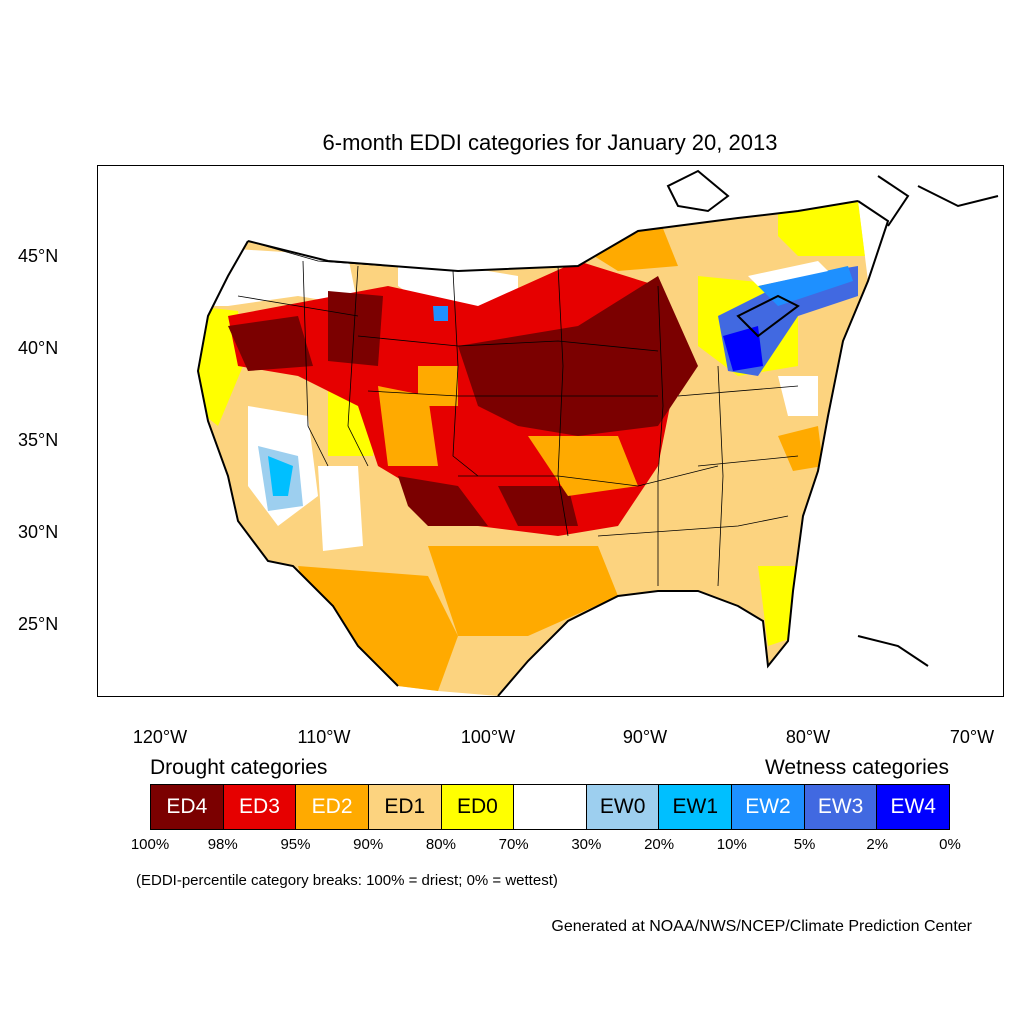 The width and height of the screenshot is (1024, 1024). What do you see at coordinates (160, 737) in the screenshot?
I see `lon-label-120: 120°W` at bounding box center [160, 737].